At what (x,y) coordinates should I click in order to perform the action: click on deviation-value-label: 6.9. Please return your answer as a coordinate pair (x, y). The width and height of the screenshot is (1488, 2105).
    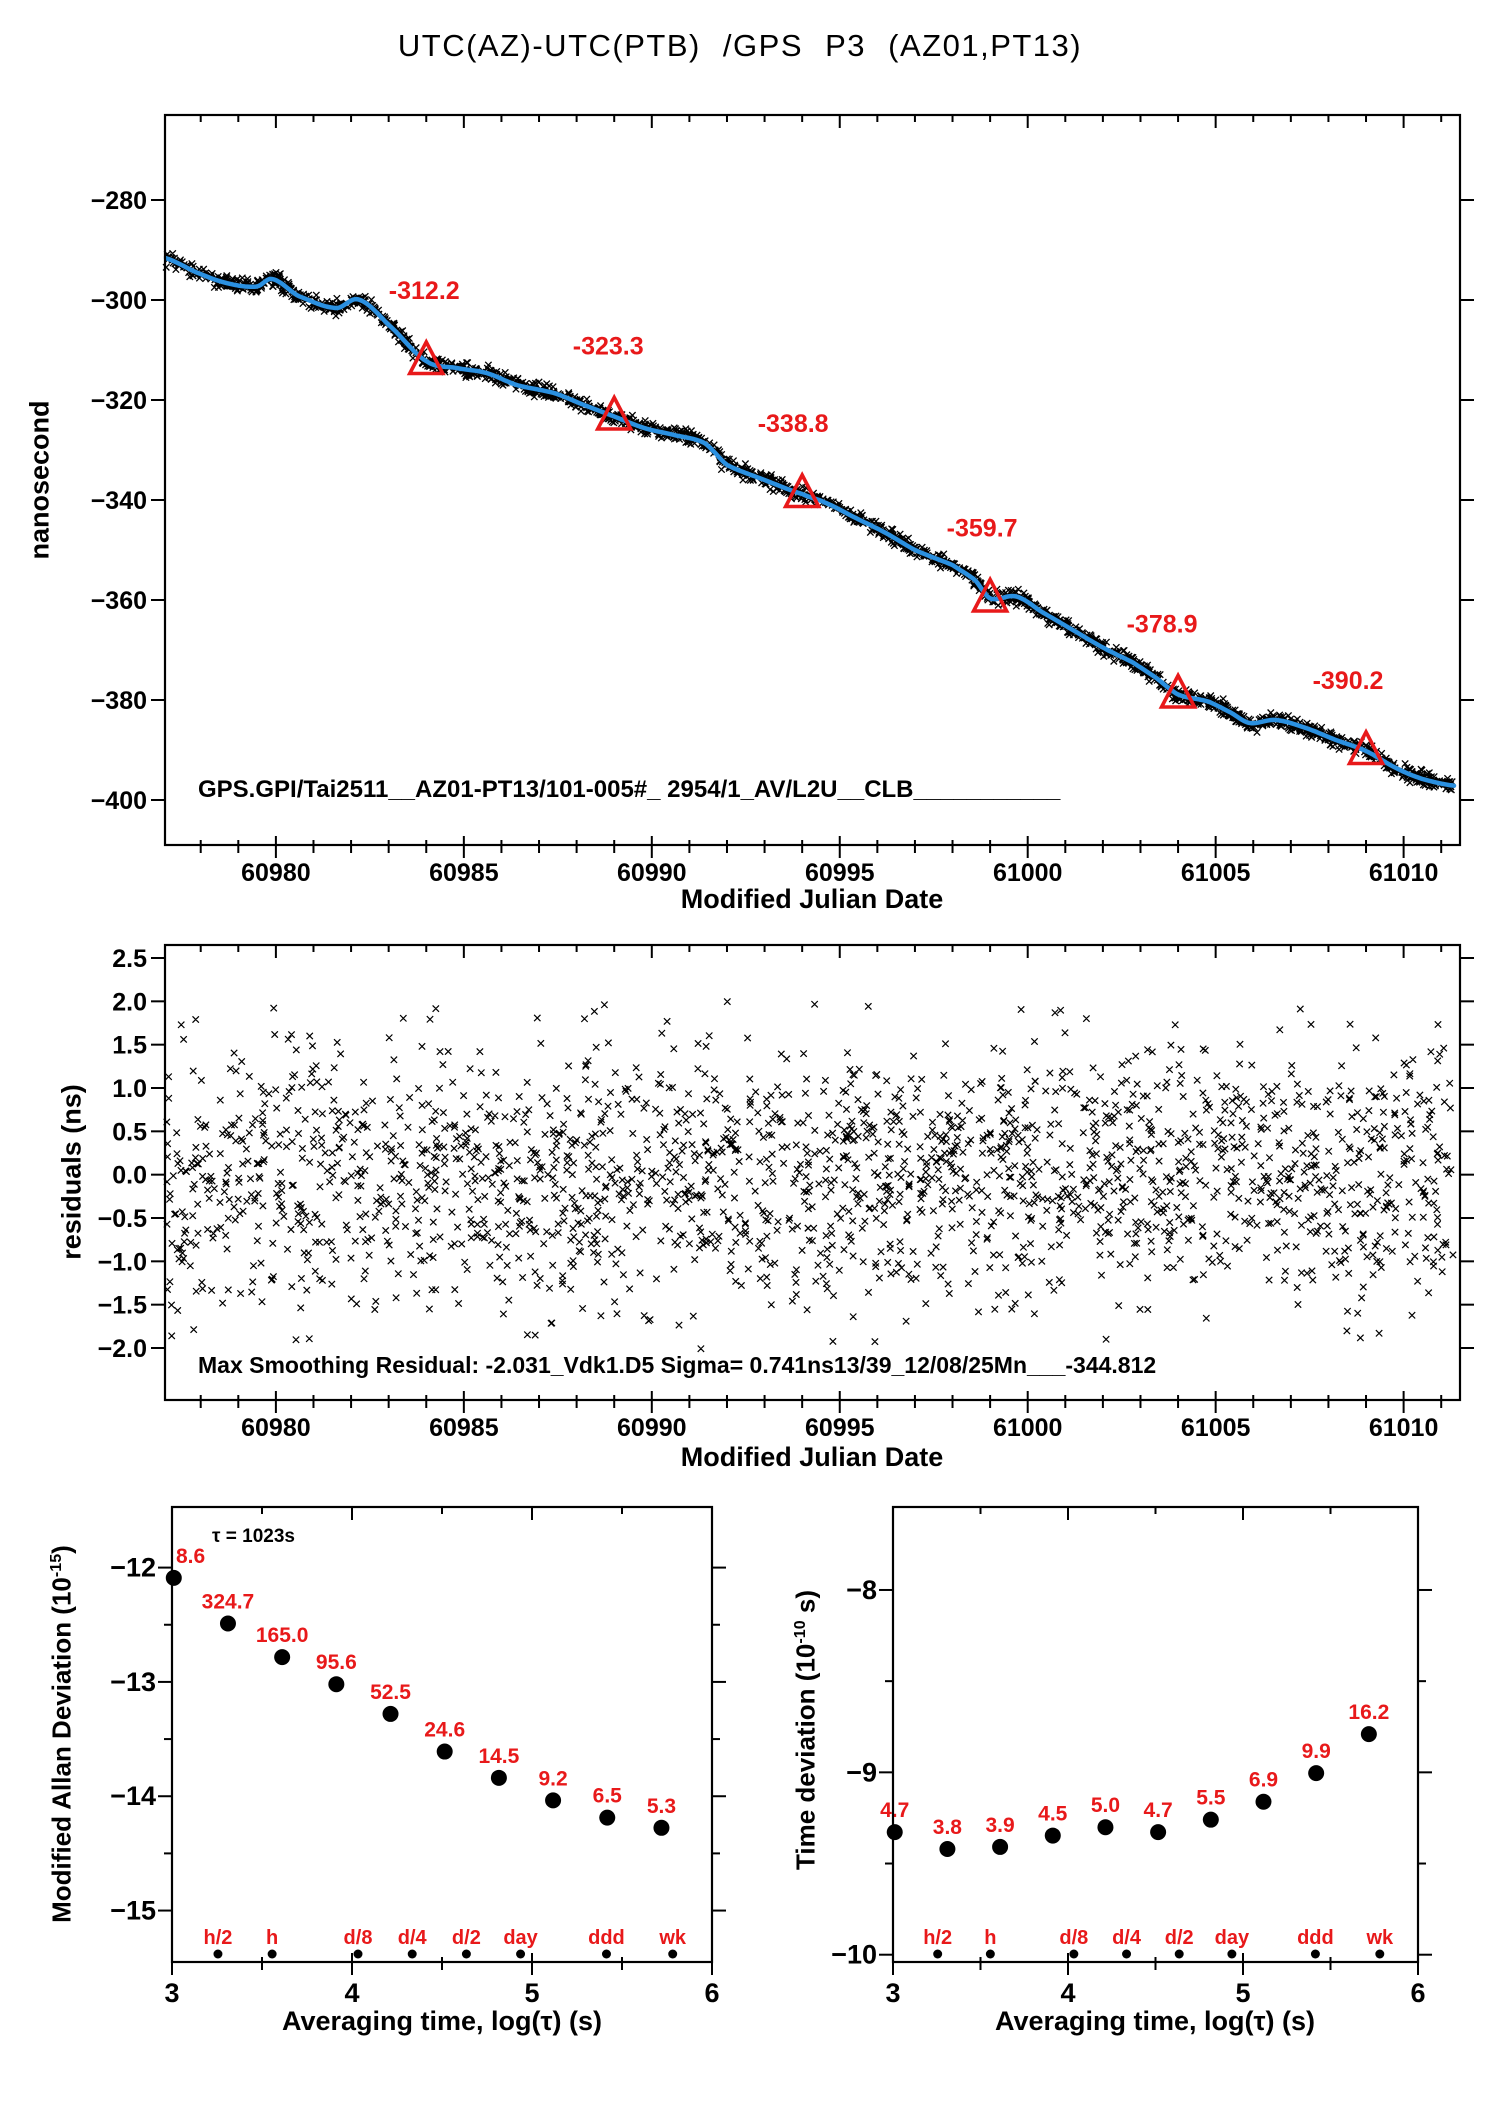
    Looking at the image, I should click on (1263, 1780).